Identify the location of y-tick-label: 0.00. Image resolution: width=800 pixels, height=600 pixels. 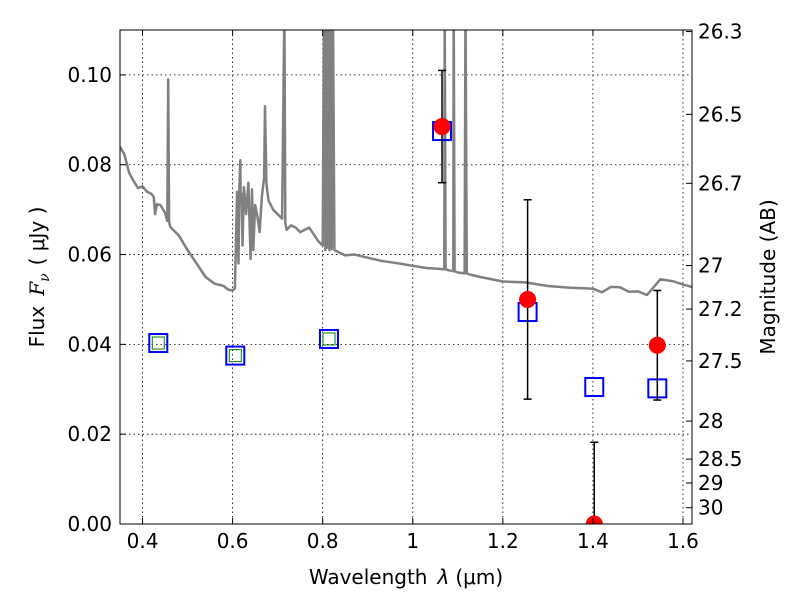
(89, 524).